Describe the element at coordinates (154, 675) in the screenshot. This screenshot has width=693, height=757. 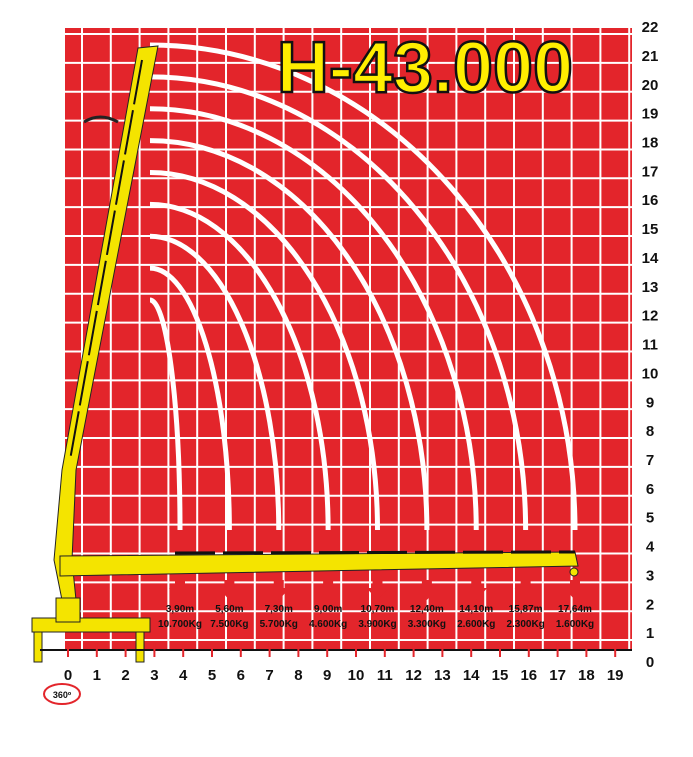
I see `x-label: 3` at that location.